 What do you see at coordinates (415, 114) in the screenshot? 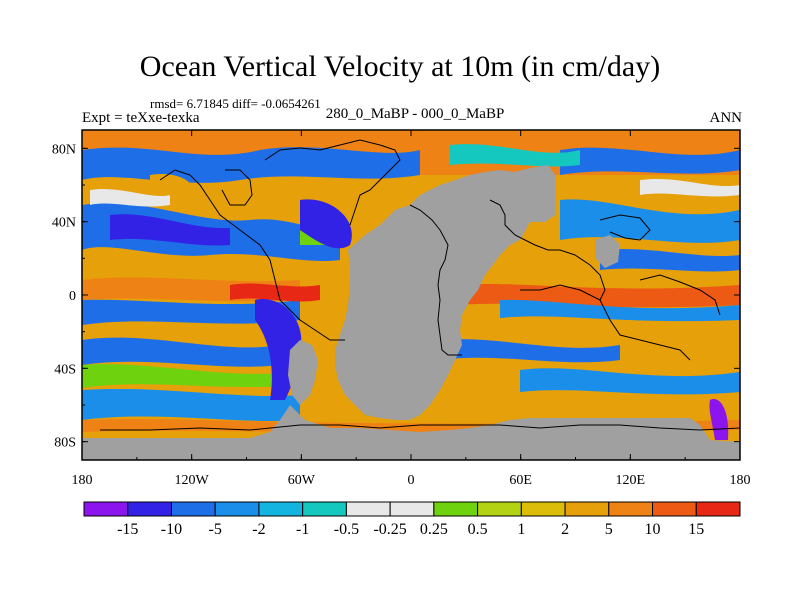
I see `case-label: 280_0_MaBP - 000_0_MaBP` at bounding box center [415, 114].